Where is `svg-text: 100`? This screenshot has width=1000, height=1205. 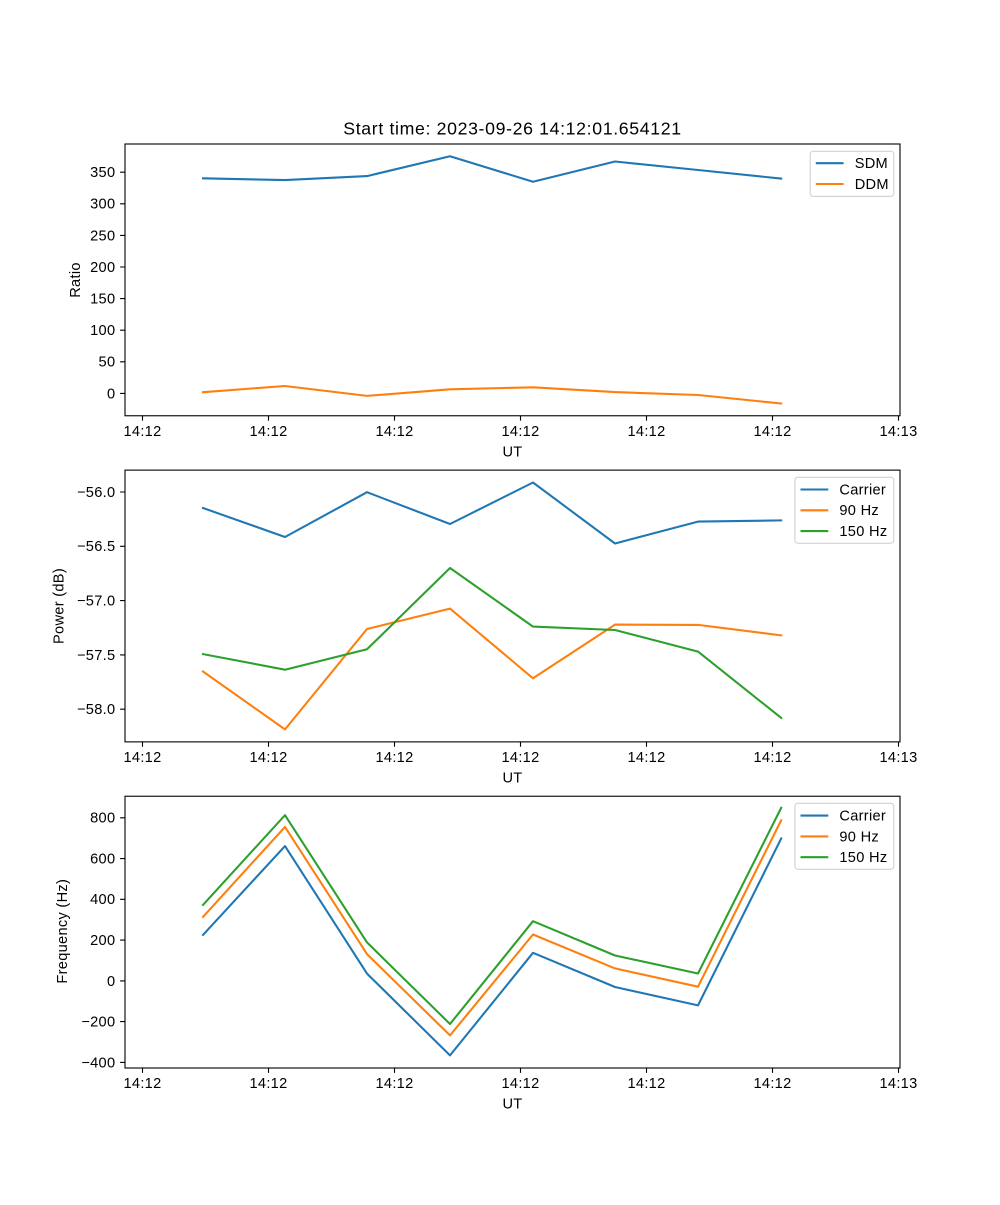 svg-text: 100 is located at coordinates (102, 331).